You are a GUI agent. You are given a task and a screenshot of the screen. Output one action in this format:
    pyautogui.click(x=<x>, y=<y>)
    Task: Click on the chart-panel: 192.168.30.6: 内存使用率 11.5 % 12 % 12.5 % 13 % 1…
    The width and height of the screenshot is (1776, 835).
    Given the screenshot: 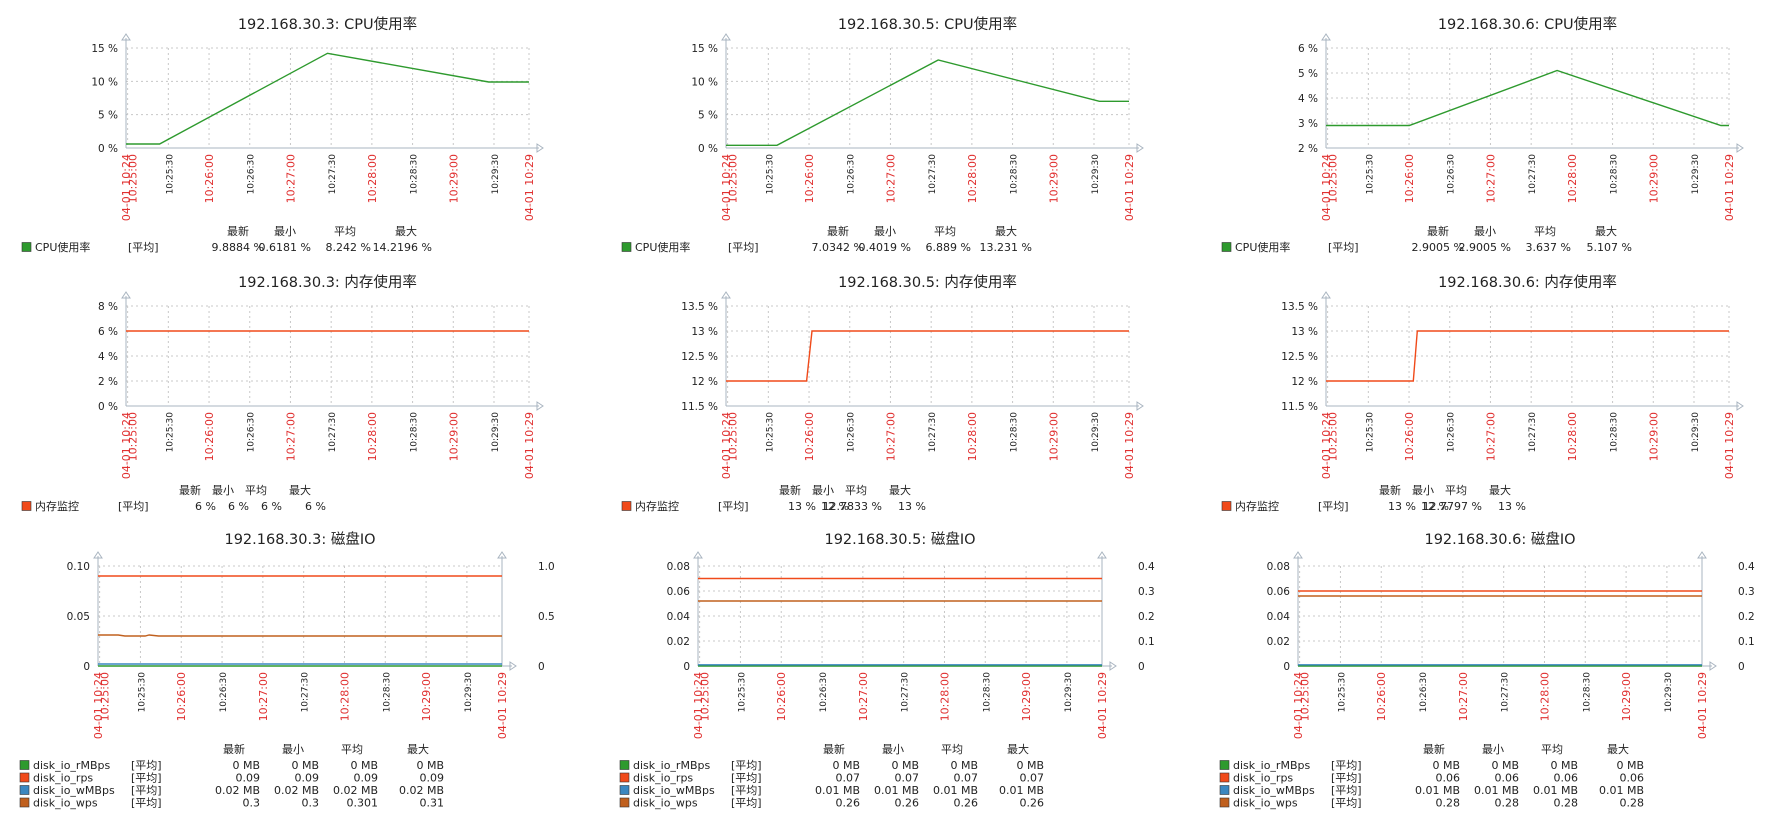 What is the action you would take?
    pyautogui.click(x=1482, y=393)
    